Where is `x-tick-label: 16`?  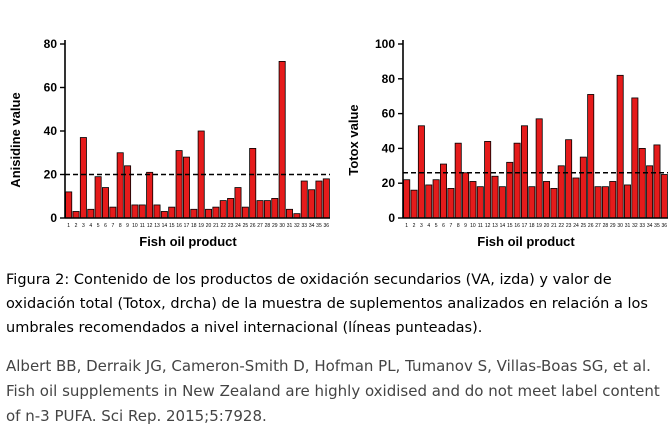 x-tick-label: 16 is located at coordinates (517, 226).